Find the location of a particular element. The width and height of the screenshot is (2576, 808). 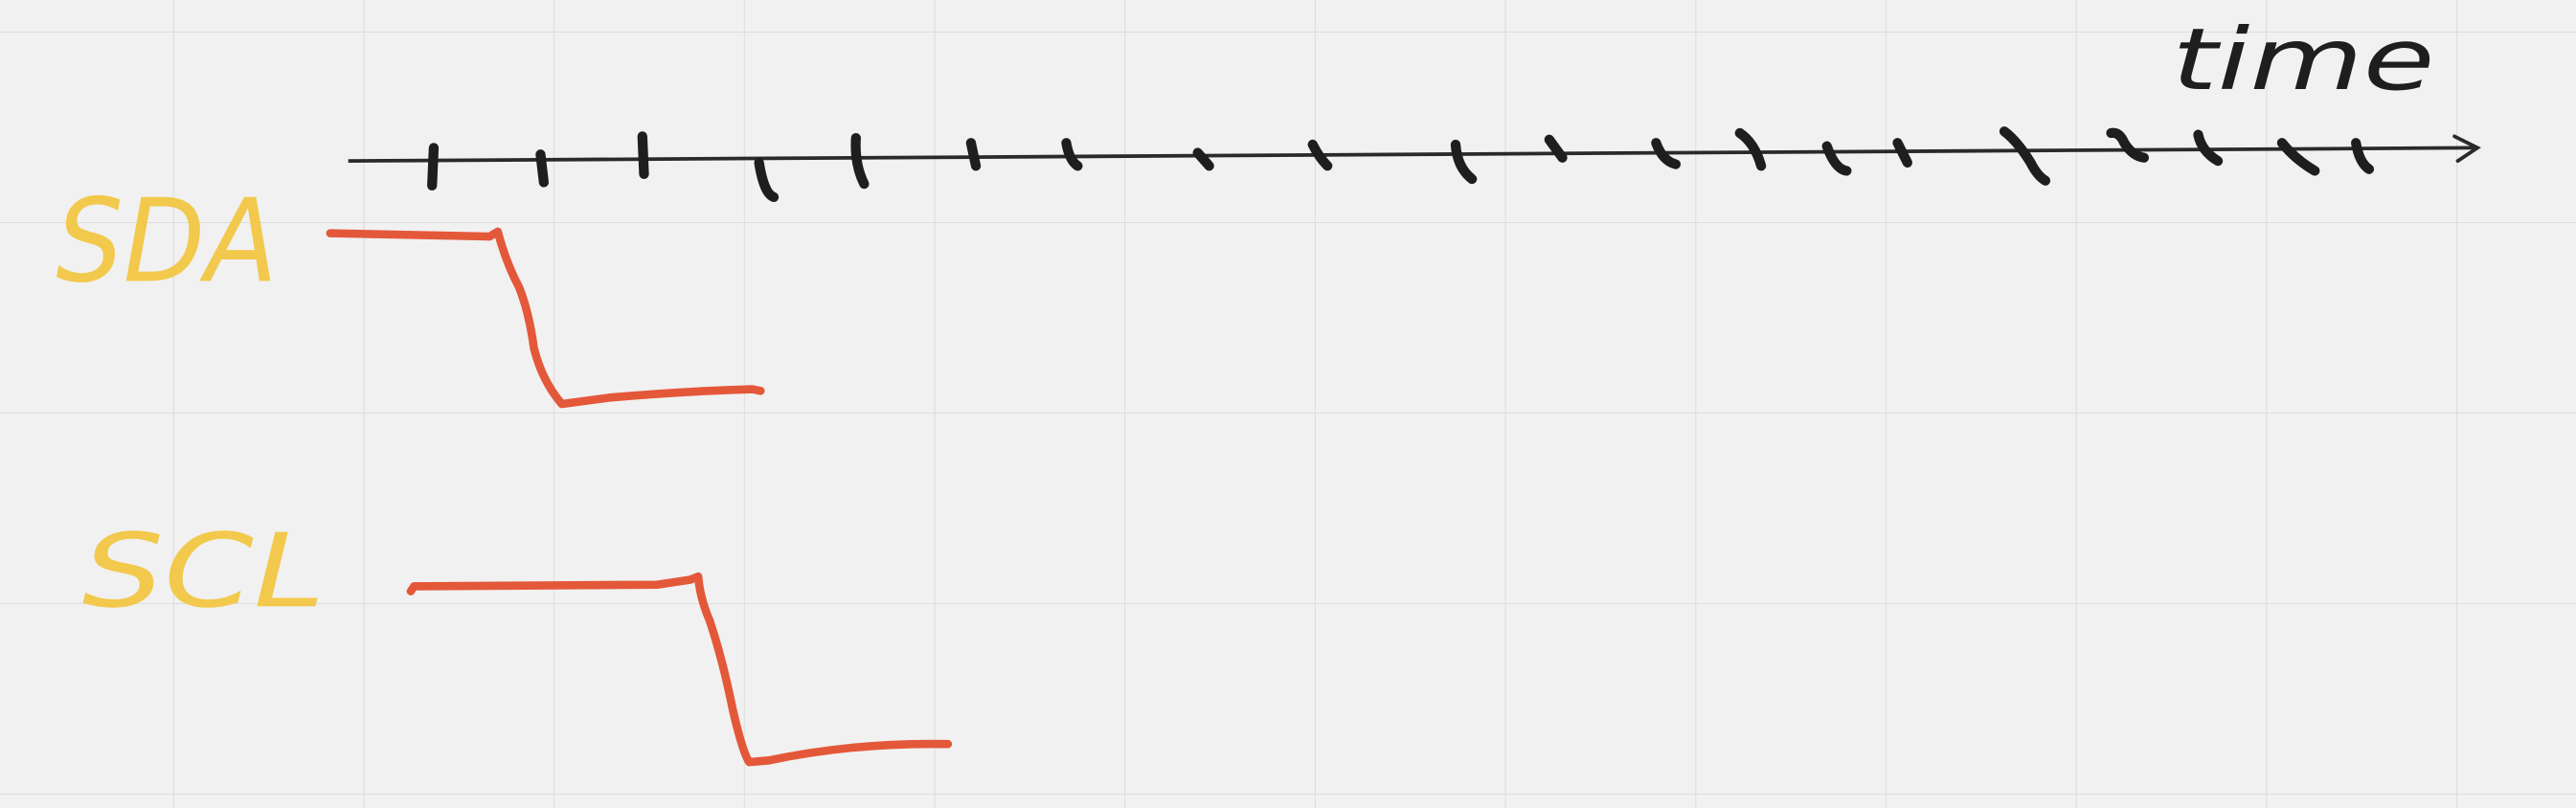

axis-arrow is located at coordinates (2466, 149).